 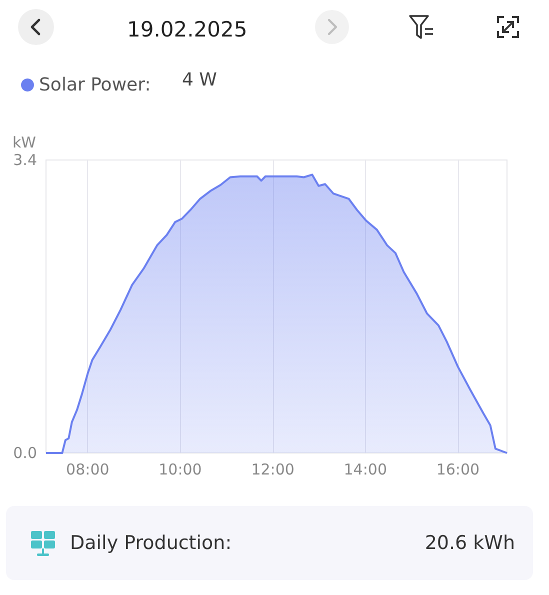 What do you see at coordinates (25, 160) in the screenshot?
I see `y-tick-label: 3.4` at bounding box center [25, 160].